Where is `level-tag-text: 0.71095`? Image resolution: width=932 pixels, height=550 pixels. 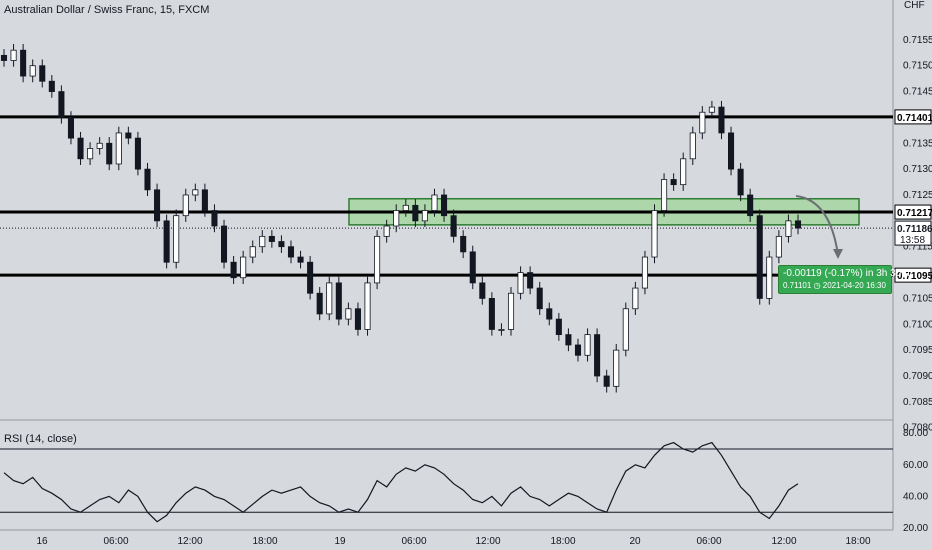 level-tag-text: 0.71095 is located at coordinates (914, 276).